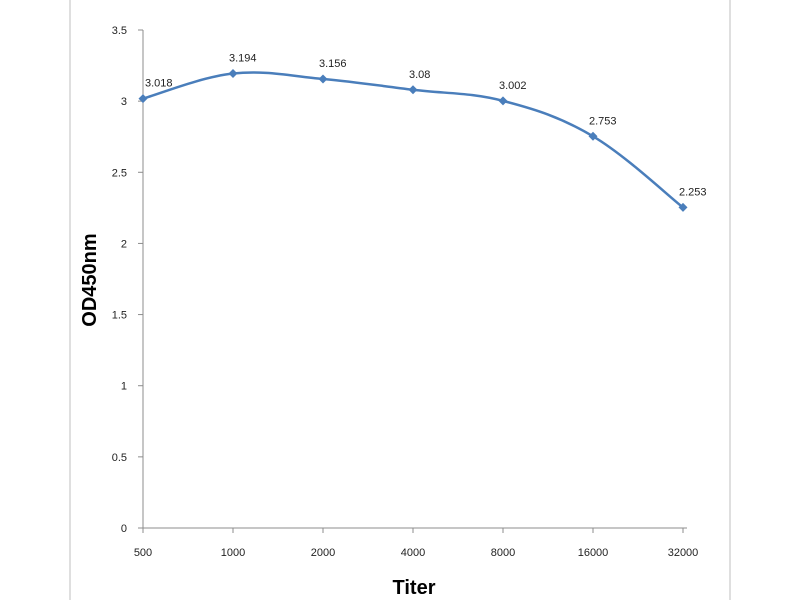 The width and height of the screenshot is (800, 600). What do you see at coordinates (243, 59) in the screenshot?
I see `data-label: 3.194` at bounding box center [243, 59].